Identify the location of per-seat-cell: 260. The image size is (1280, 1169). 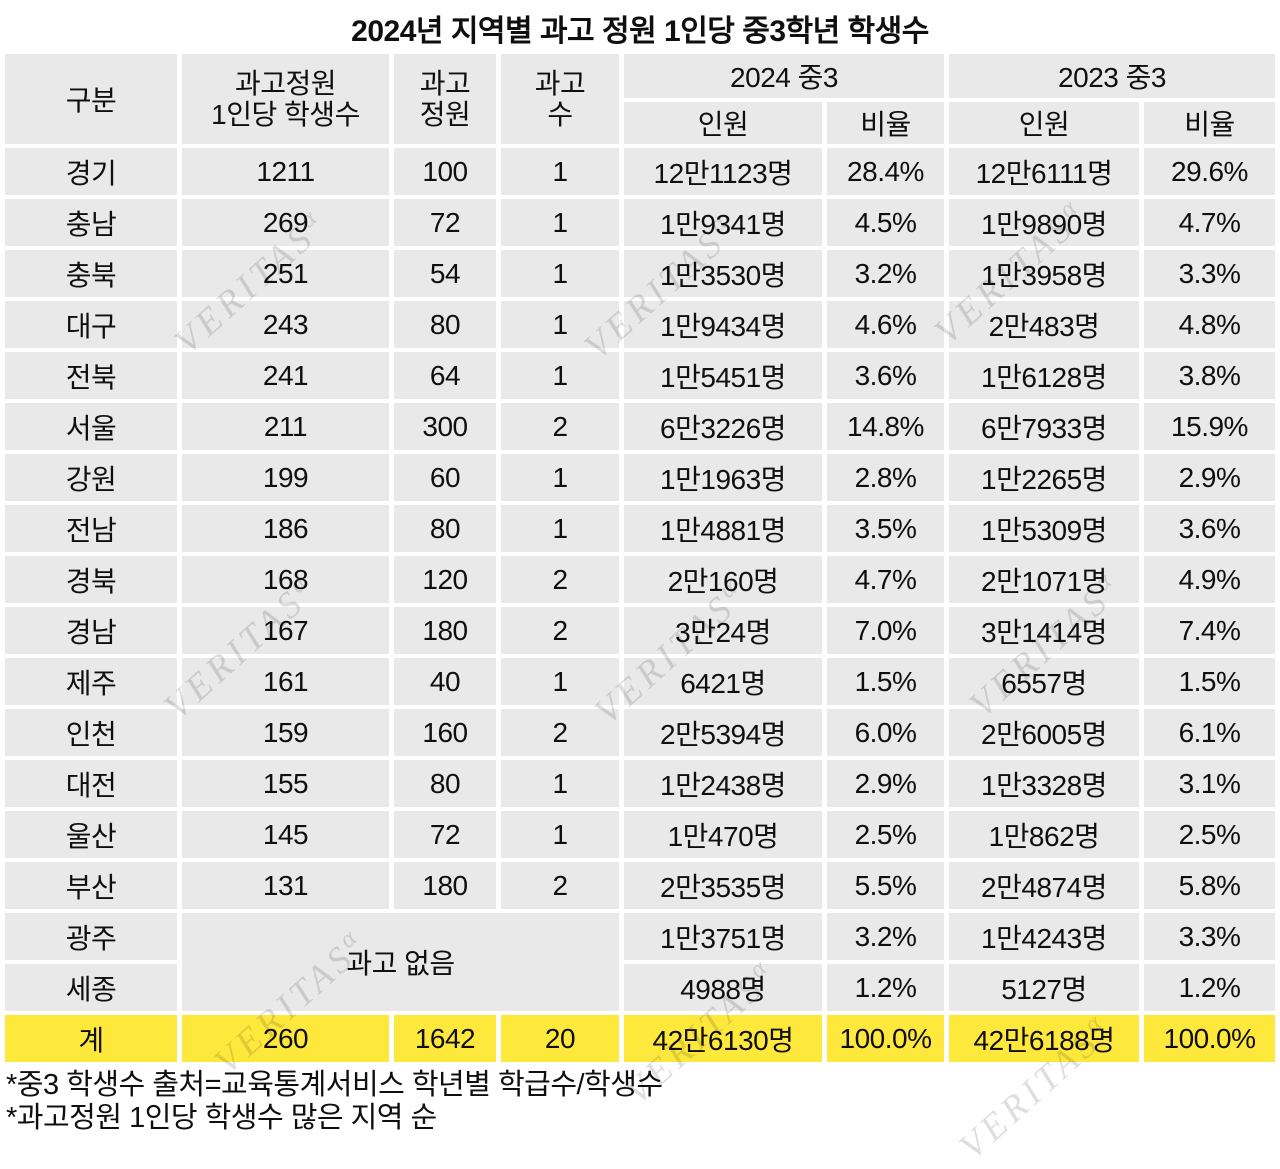
(285, 1038).